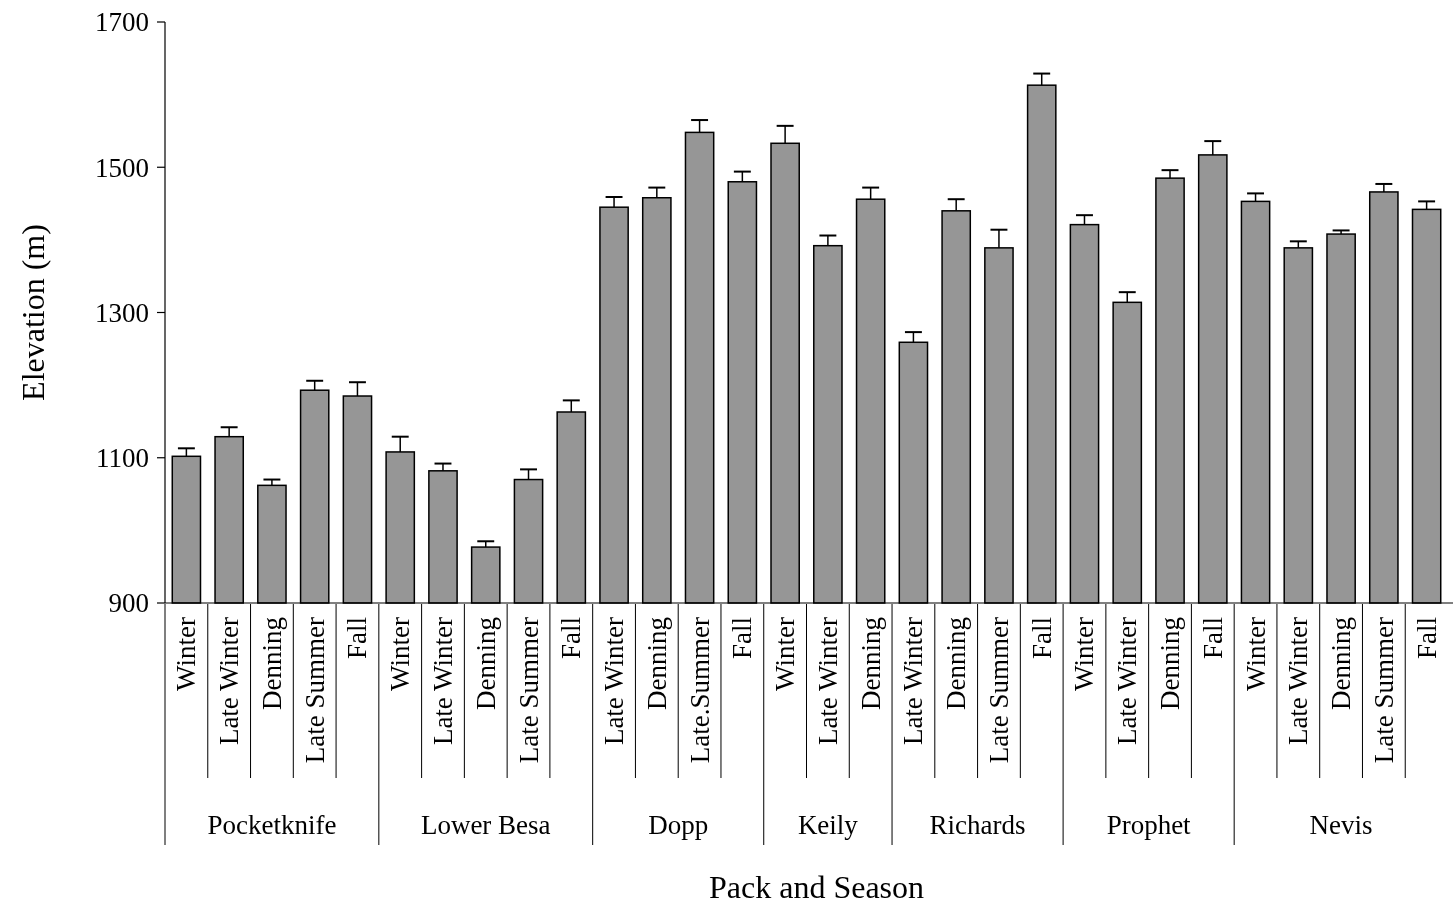 This screenshot has width=1453, height=906. Describe the element at coordinates (33, 312) in the screenshot. I see `y-axis-title: Elevation (m)` at that location.